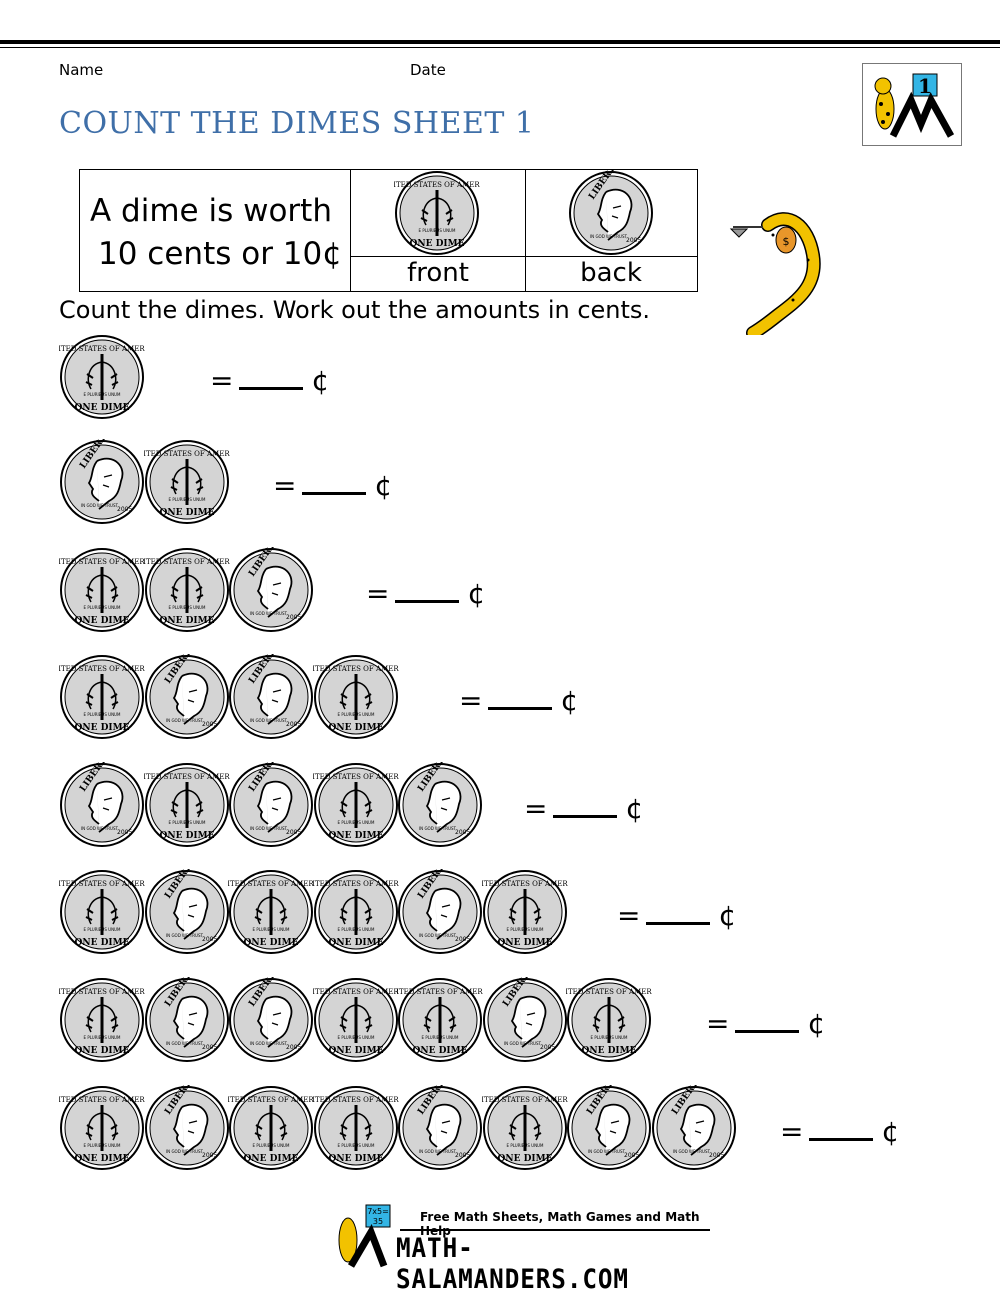 This screenshot has height=1294, width=1000. I want to click on page-title: COUNT THE DIMES SHEET 1, so click(297, 123).